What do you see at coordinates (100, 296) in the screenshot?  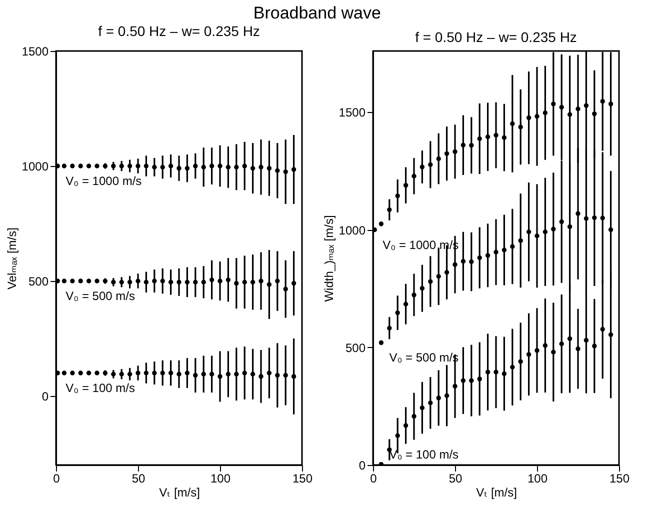 I see `series-label: V₀ = 500 m/s` at bounding box center [100, 296].